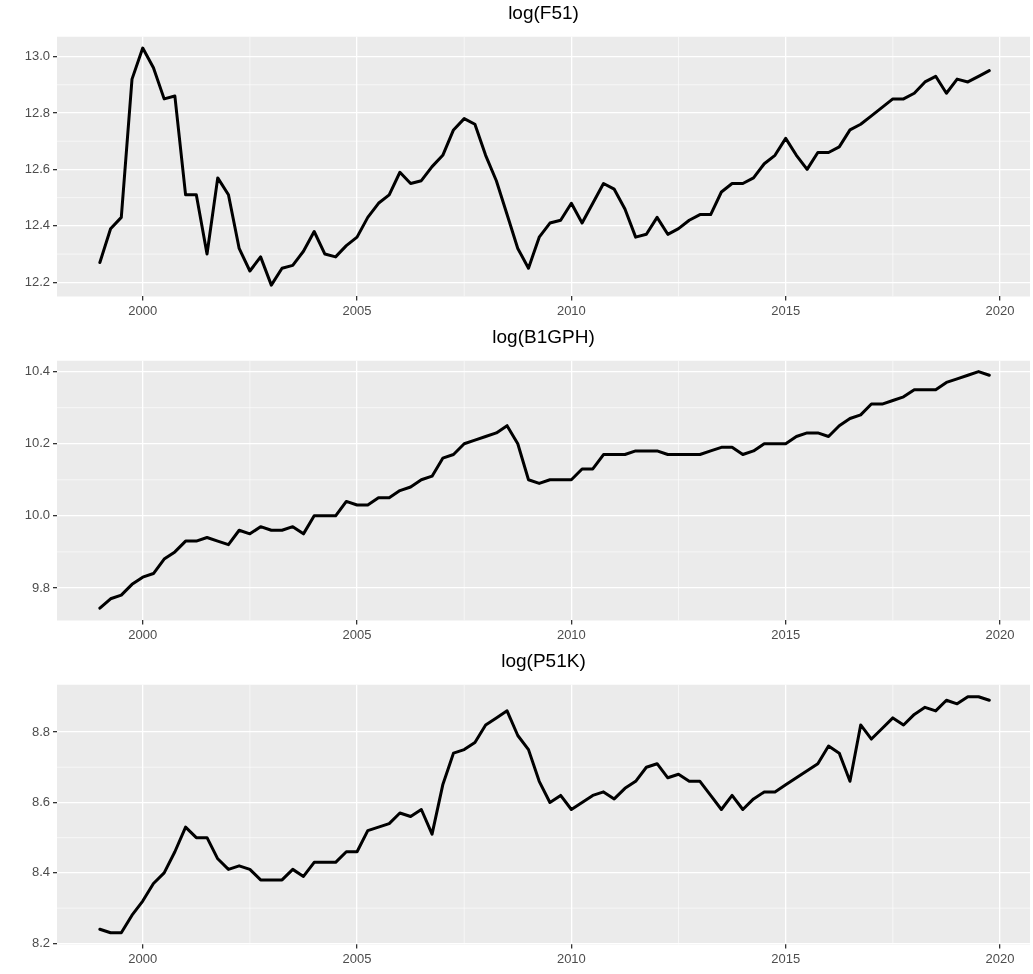 Image resolution: width=1033 pixels, height=974 pixels. I want to click on y-tick-label: 8.6, so click(40, 802).